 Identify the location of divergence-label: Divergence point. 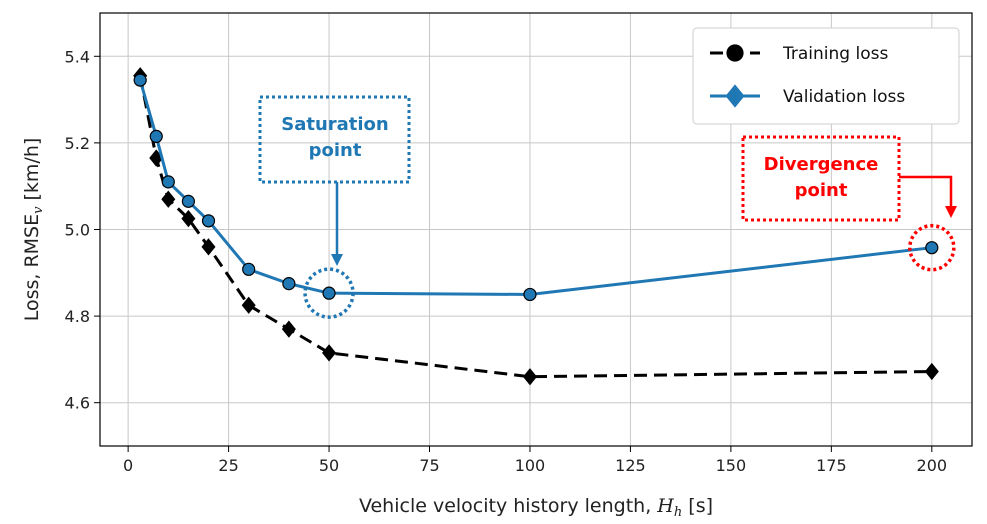
(821, 177).